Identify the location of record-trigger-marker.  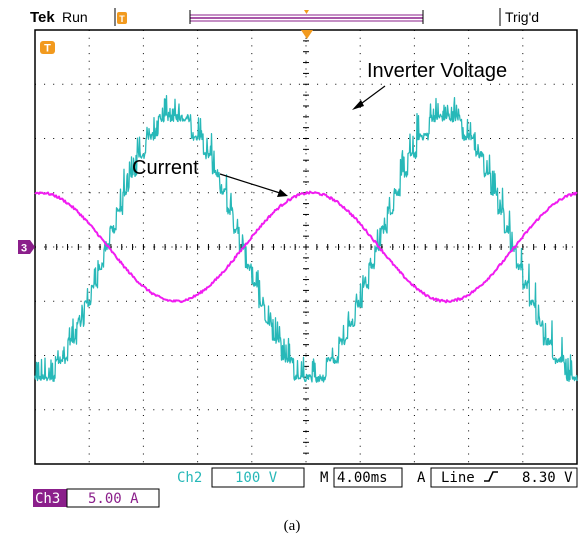
(306, 12).